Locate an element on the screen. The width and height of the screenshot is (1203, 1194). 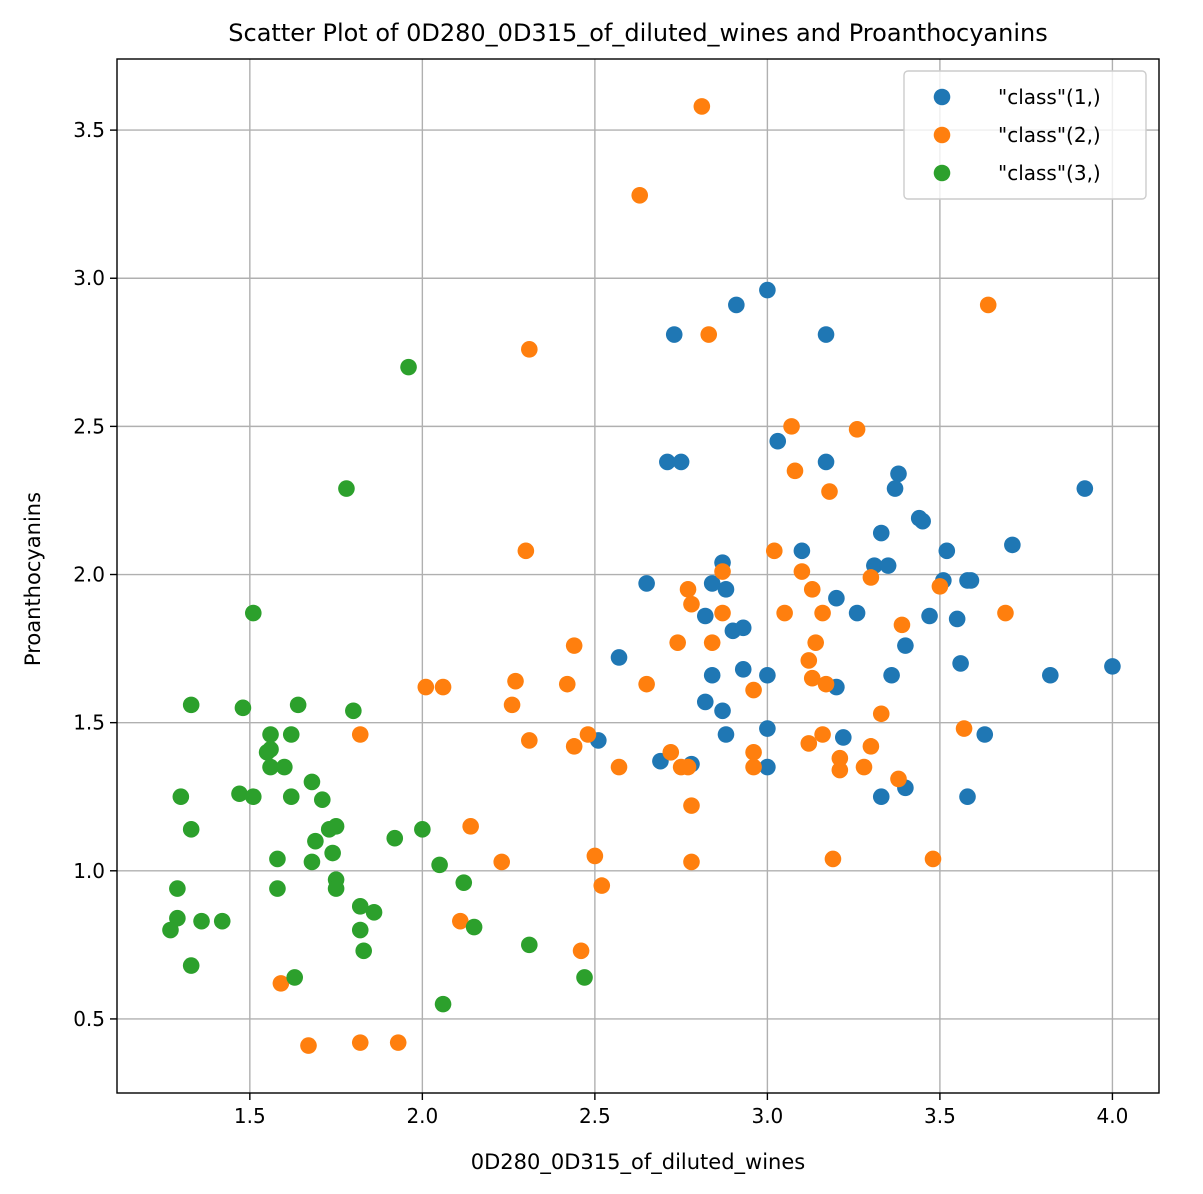
y-tick-label: 1.0 is located at coordinates (89, 871).